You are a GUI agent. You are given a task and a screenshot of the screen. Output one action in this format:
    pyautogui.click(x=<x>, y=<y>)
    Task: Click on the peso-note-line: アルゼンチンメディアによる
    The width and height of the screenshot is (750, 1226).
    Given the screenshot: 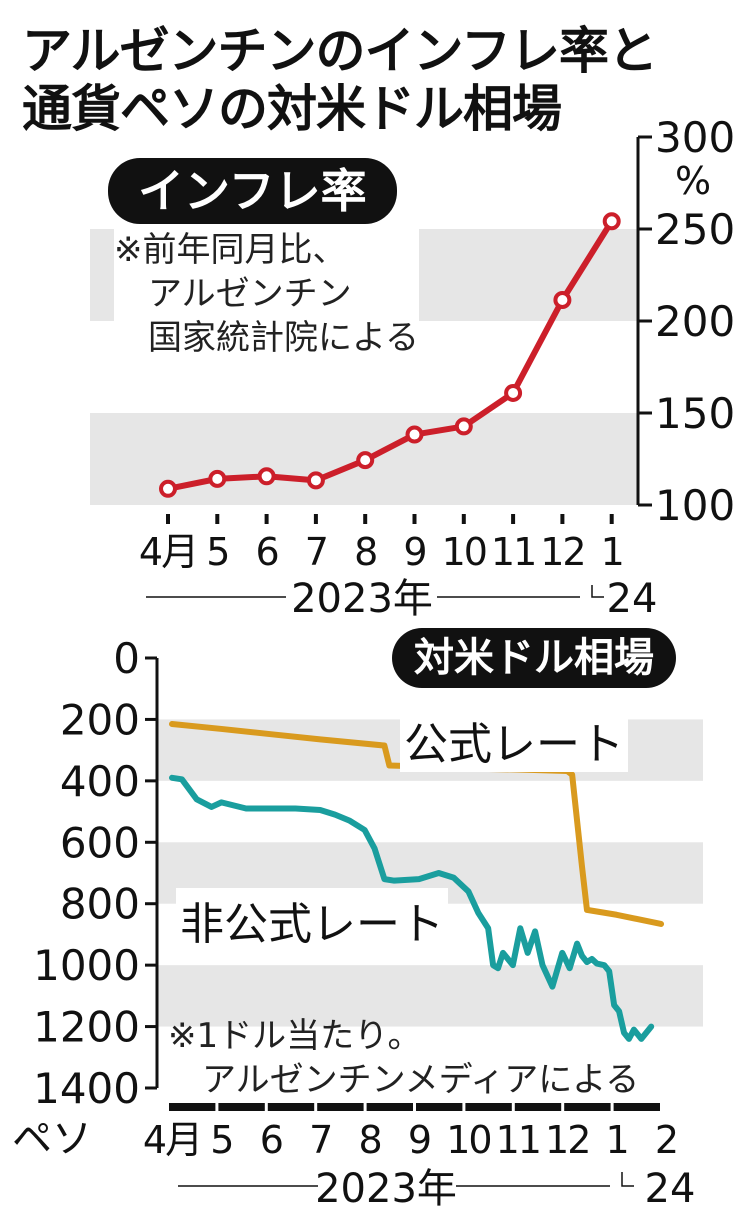 What is the action you would take?
    pyautogui.click(x=421, y=1080)
    